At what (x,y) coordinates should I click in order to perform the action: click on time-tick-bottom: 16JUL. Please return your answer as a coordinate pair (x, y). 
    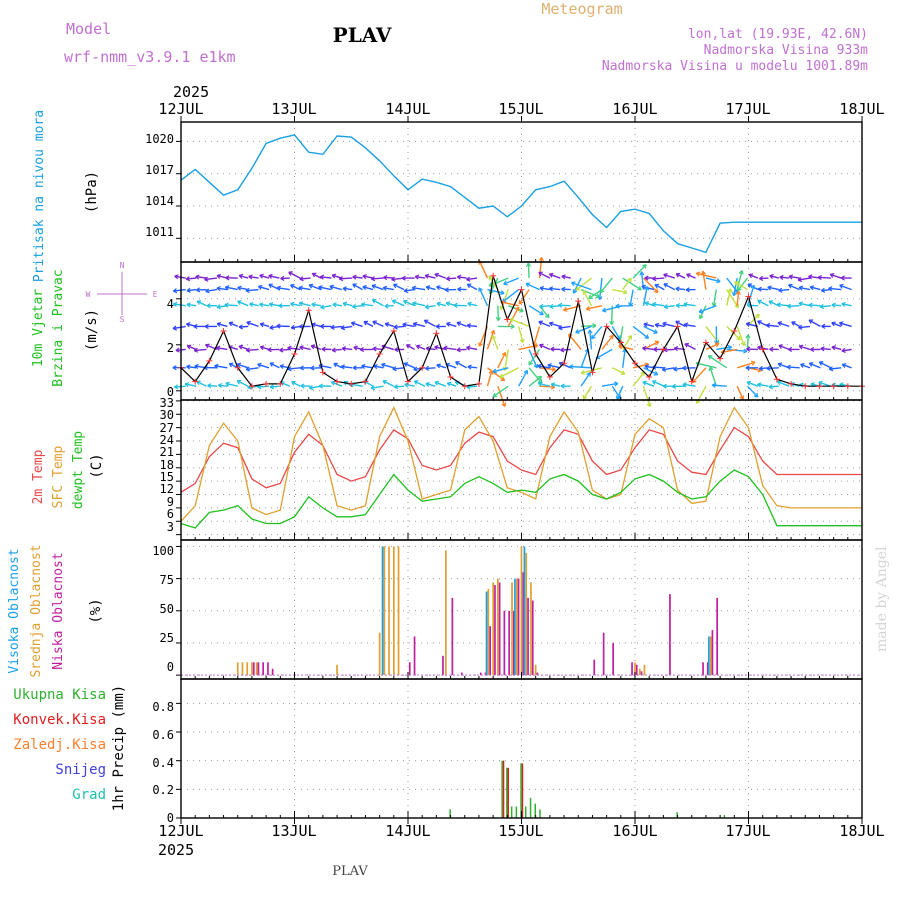
    Looking at the image, I should click on (634, 831).